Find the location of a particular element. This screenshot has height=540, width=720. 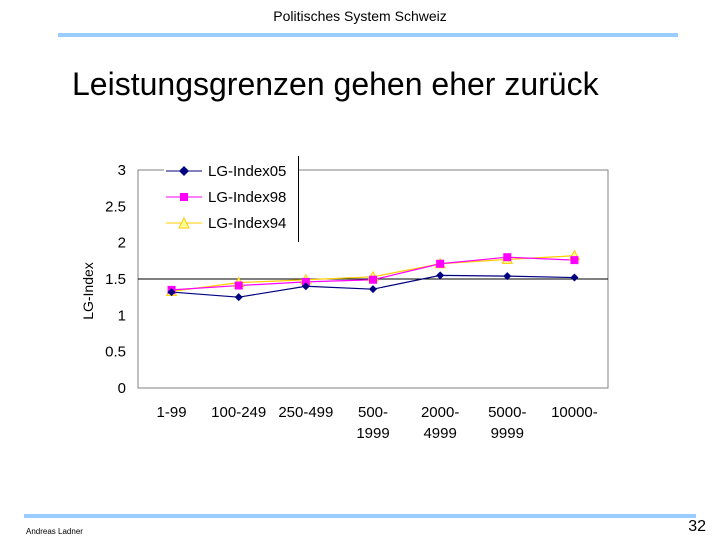

y-tick-label: 2.5 is located at coordinates (115, 206).